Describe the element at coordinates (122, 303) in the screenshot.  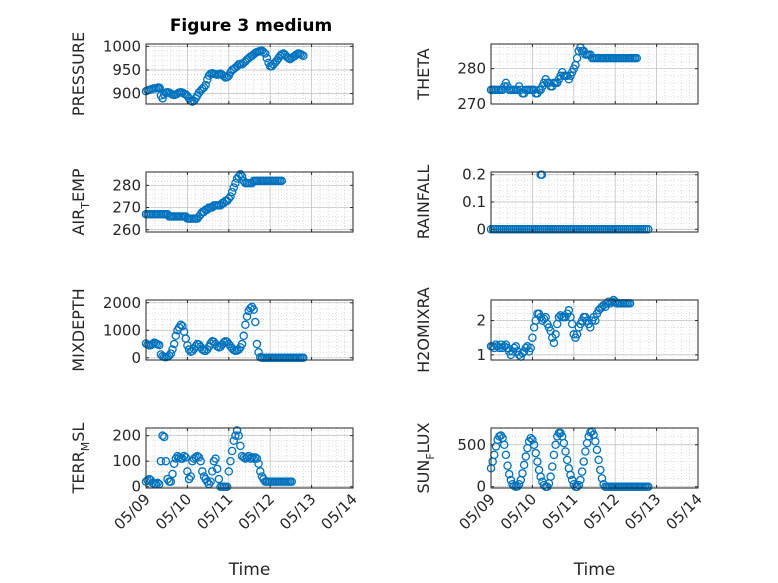
I see `y-tick-label: 2000` at that location.